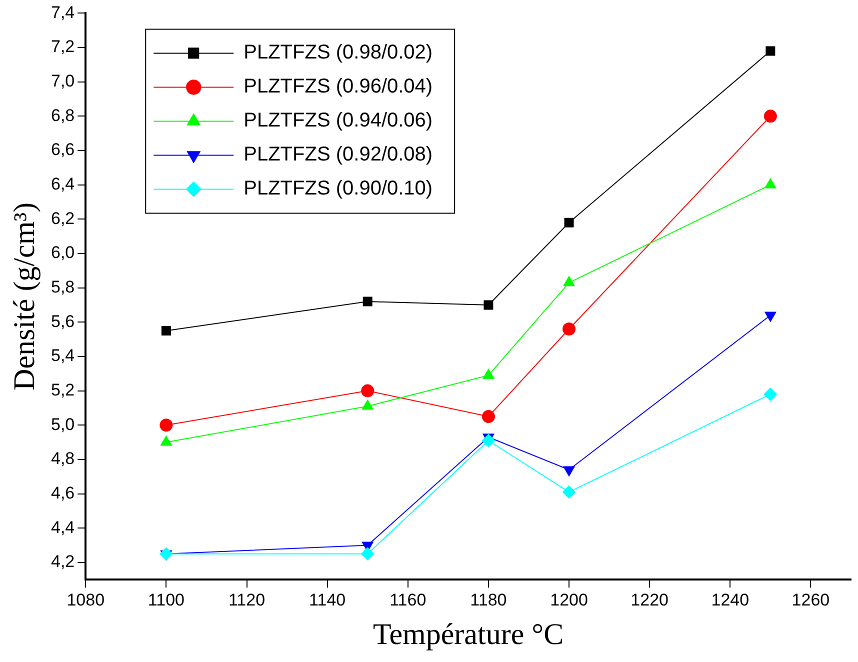 This screenshot has height=662, width=858. I want to click on y-tick-label: 7,0, so click(62, 81).